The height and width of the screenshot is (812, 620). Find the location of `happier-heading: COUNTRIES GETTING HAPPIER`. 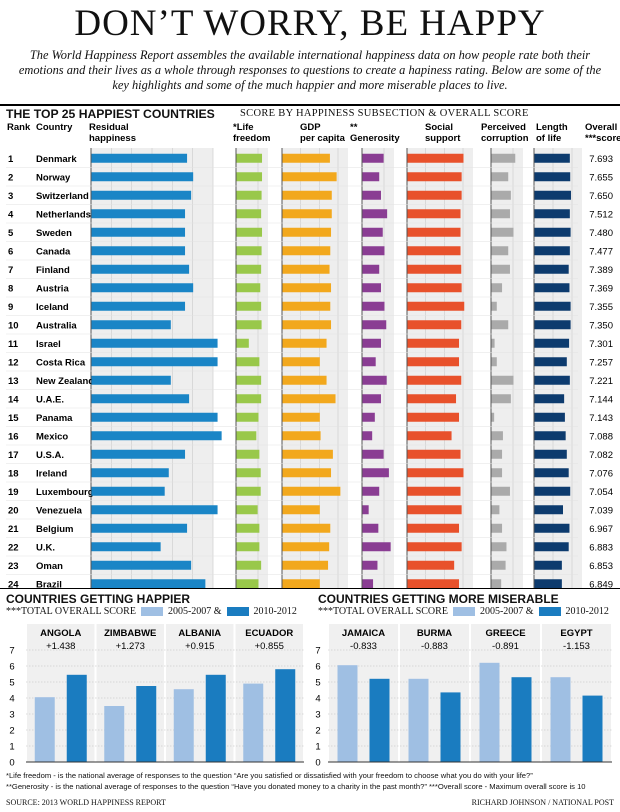

happier-heading: COUNTRIES GETTING HAPPIER is located at coordinates (98, 599).